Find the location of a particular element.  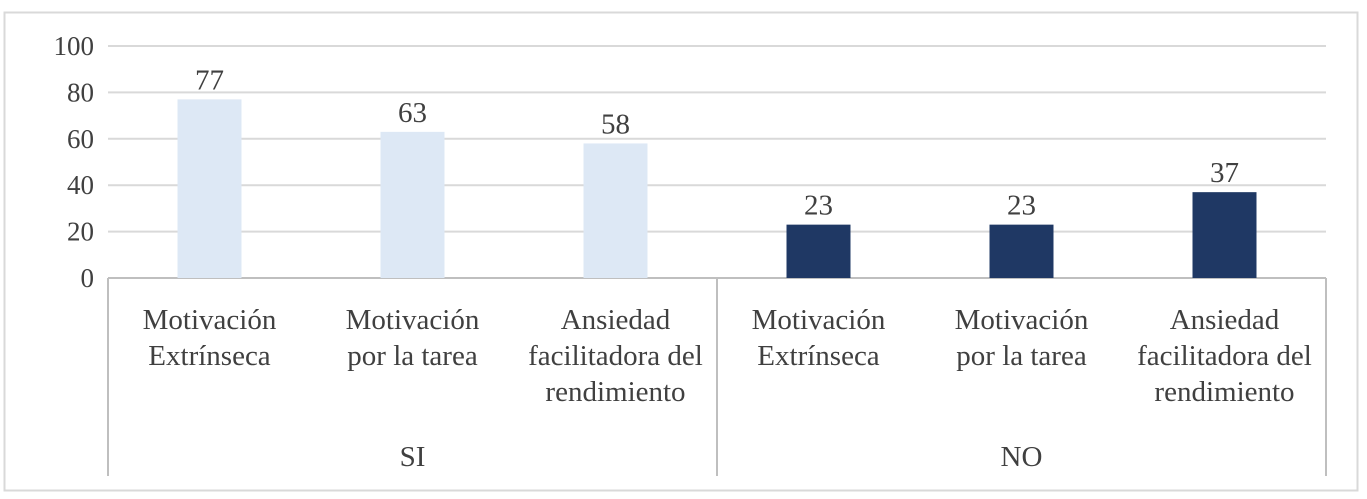

group-label-no: NO is located at coordinates (1022, 457).